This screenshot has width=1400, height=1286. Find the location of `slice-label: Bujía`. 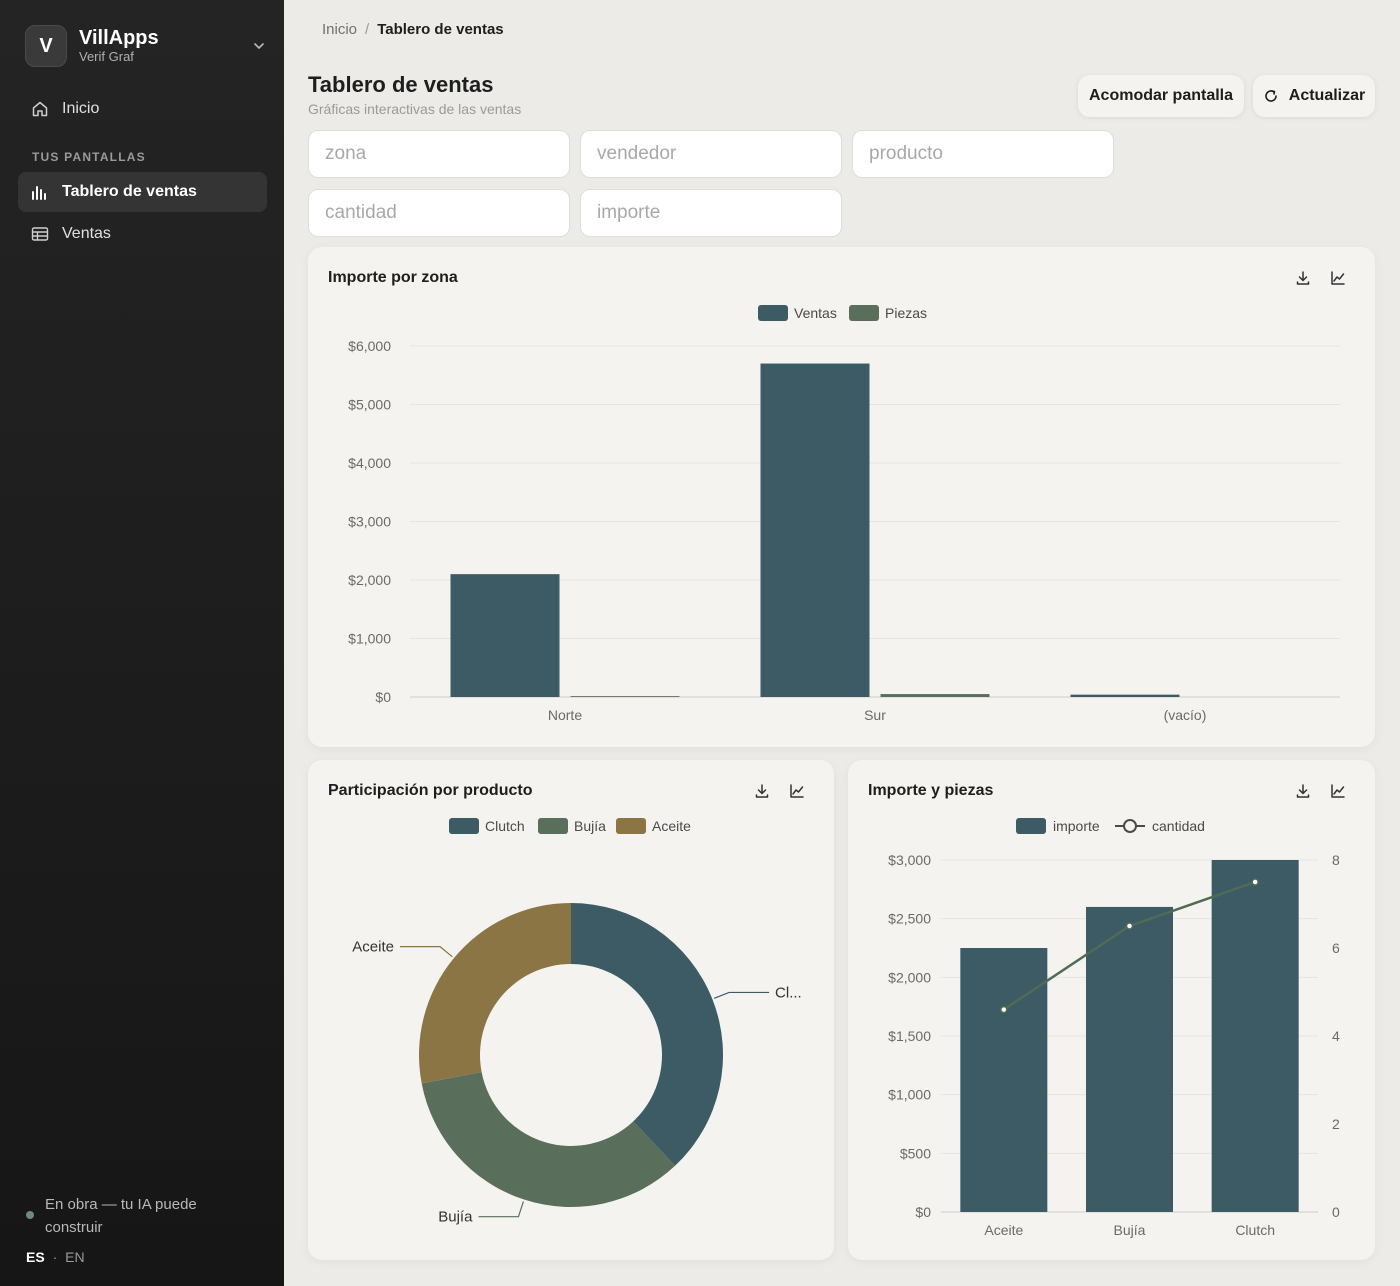

slice-label: Bujía is located at coordinates (455, 1217).